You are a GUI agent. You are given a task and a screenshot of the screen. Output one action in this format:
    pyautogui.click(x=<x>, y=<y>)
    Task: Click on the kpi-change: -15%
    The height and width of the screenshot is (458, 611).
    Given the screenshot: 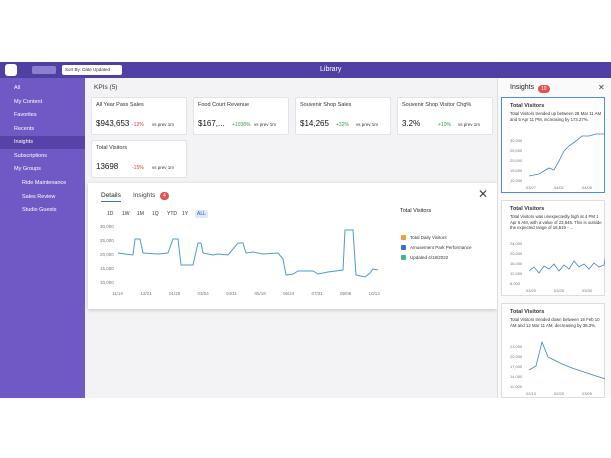 What is the action you would take?
    pyautogui.click(x=138, y=168)
    